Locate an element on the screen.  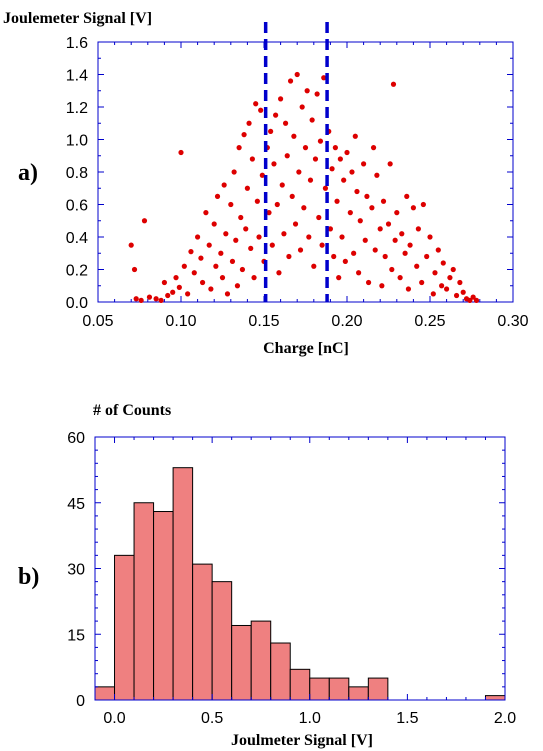
histogram-x-tick-label: 0.0 is located at coordinates (114, 718).